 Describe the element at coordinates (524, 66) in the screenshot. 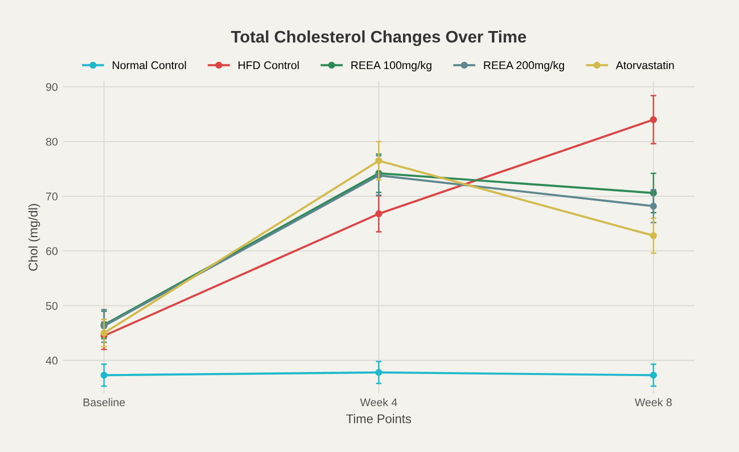

I see `legend-label: REEA 200mg/kg` at that location.